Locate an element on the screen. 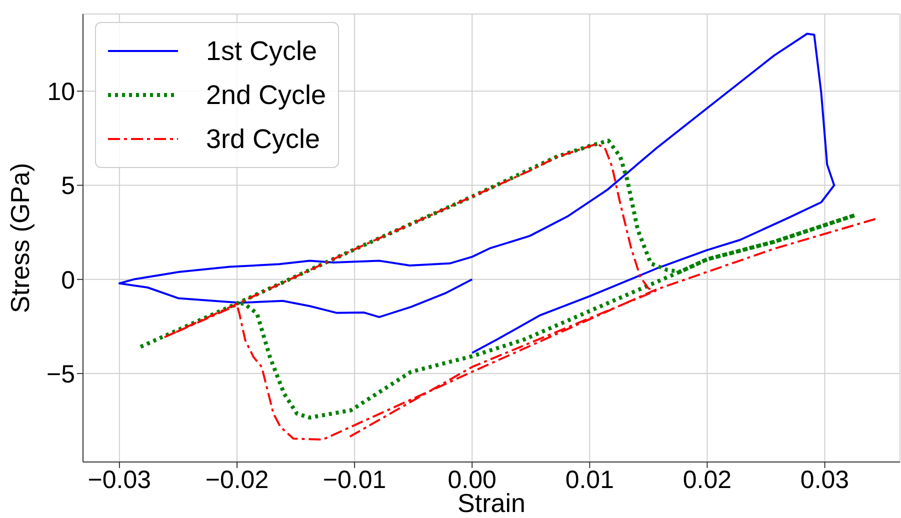 Image resolution: width=901 pixels, height=518 pixels. x-tick-label: −0.02 is located at coordinates (237, 480).